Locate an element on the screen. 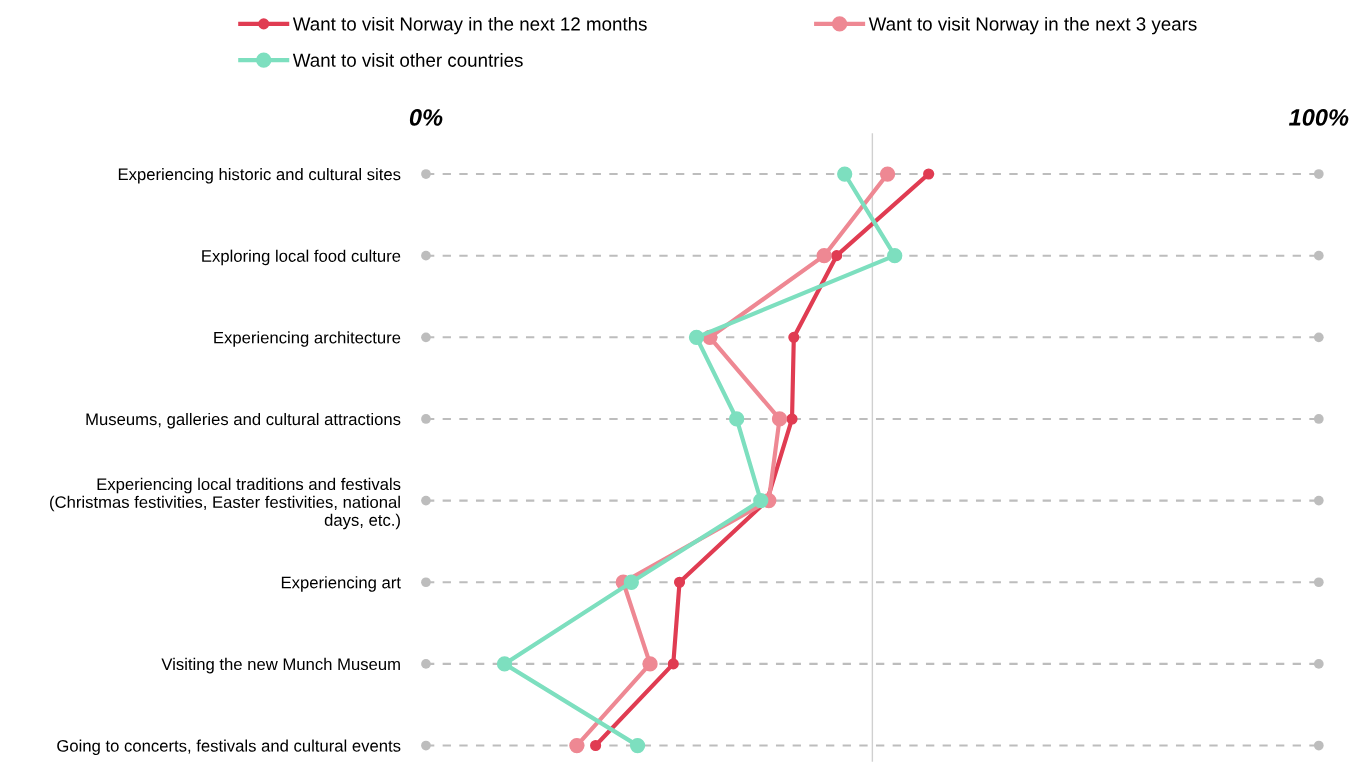 The image size is (1354, 779). y-tick-label: Going to concerts, festivals and cultural events is located at coordinates (229, 747).